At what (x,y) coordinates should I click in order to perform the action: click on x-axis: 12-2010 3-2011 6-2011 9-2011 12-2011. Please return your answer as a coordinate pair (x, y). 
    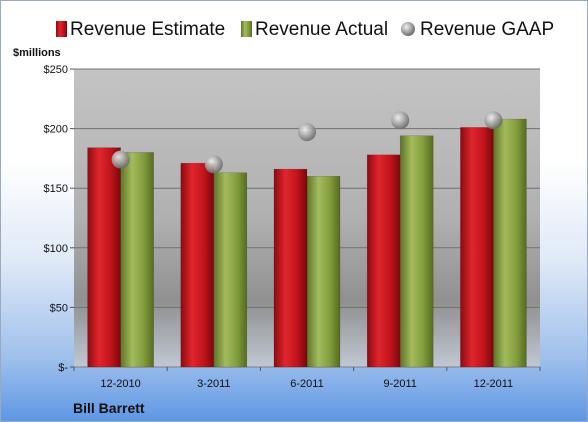
    Looking at the image, I should click on (307, 378).